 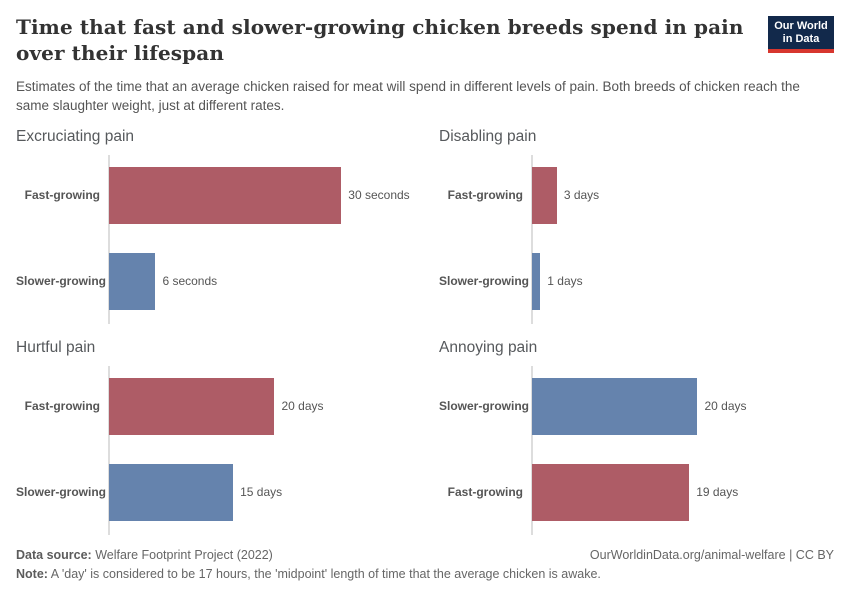 I want to click on value-label: 30 seconds, so click(x=379, y=195).